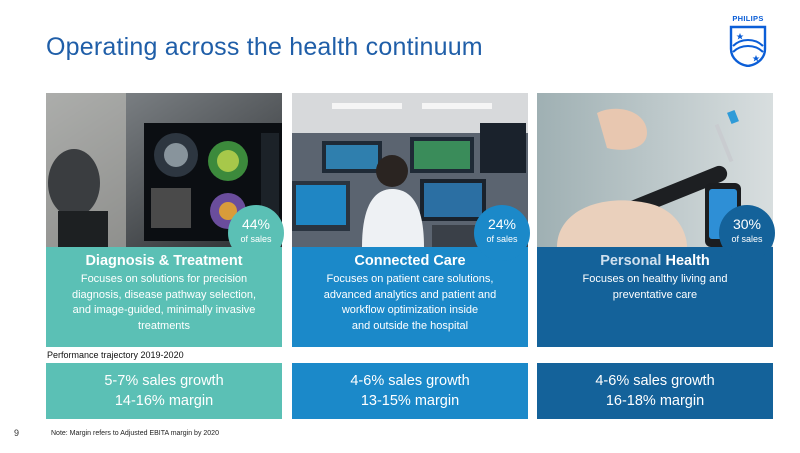  Describe the element at coordinates (264, 47) in the screenshot. I see `slide-title: Operating across the health continuum` at that location.